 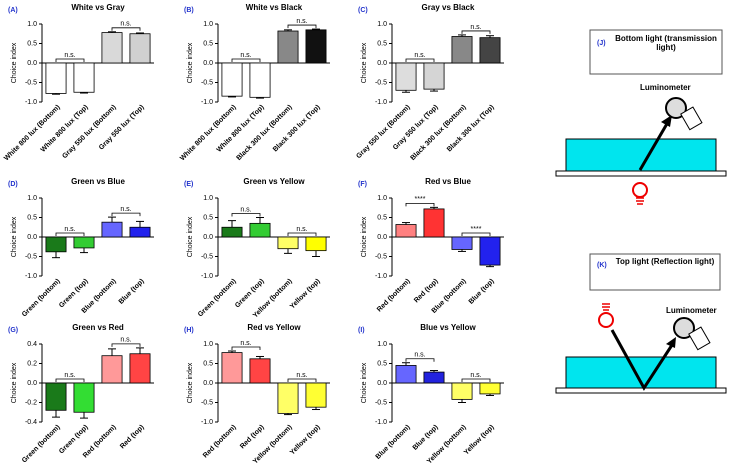 What do you see at coordinates (41, 444) in the screenshot?
I see `x-tick-label: Green (bottom)` at bounding box center [41, 444].